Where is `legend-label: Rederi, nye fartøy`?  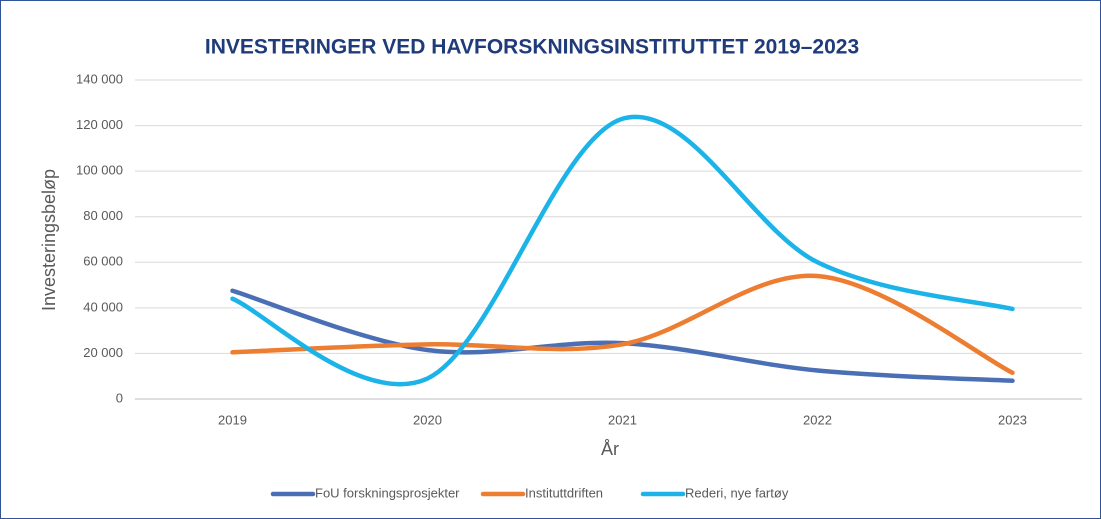 legend-label: Rederi, nye fartøy is located at coordinates (737, 492).